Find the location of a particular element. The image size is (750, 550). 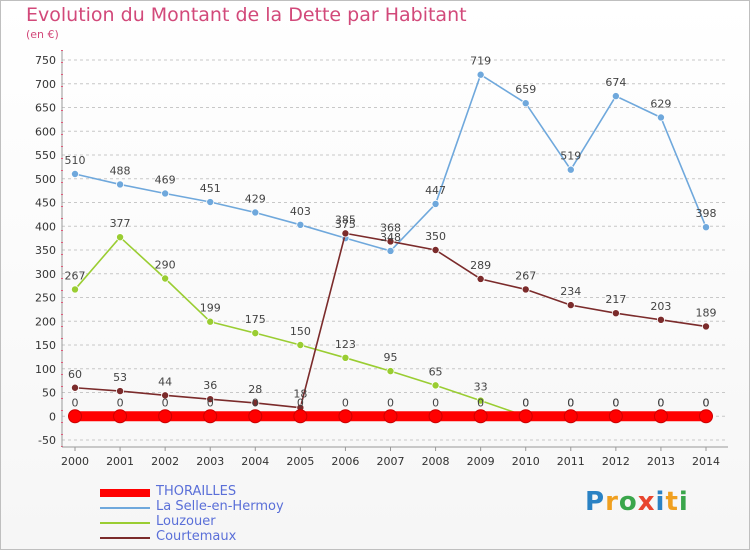

point-thorailles-2000 is located at coordinates (75, 416).